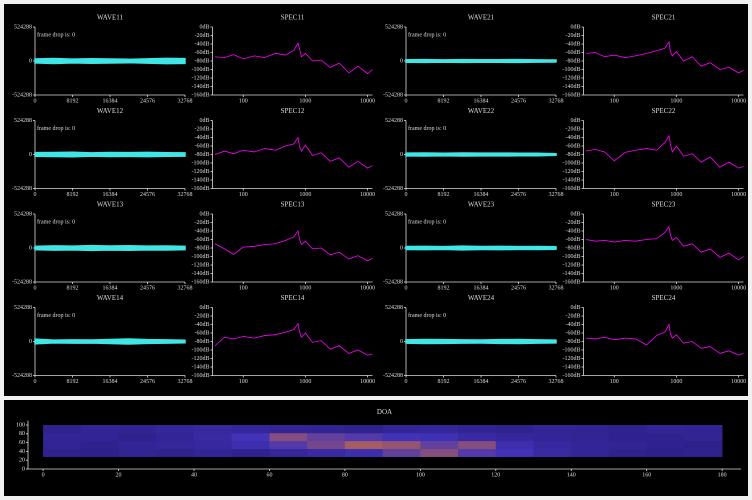 The width and height of the screenshot is (752, 500). Describe the element at coordinates (646, 475) in the screenshot. I see `x-tick-label: 160` at that location.